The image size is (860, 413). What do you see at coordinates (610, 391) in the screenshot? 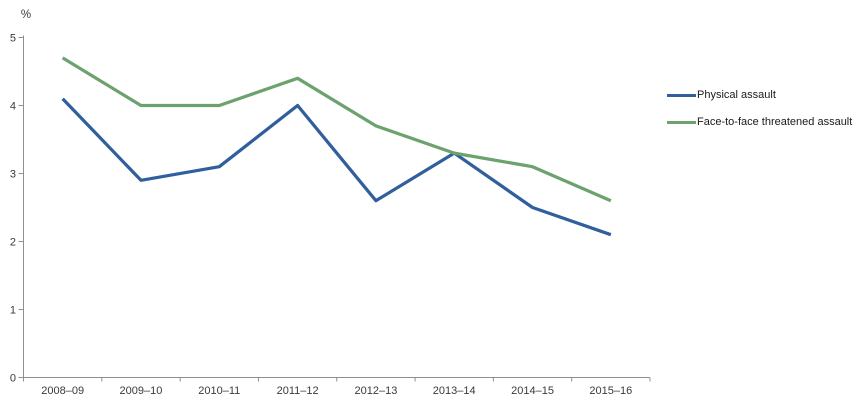
I see `x-tick-label: 2015–16` at bounding box center [610, 391].